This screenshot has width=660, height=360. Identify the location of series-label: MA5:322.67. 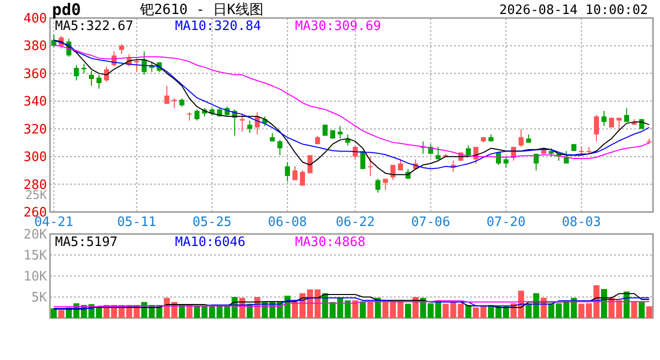
(94, 26).